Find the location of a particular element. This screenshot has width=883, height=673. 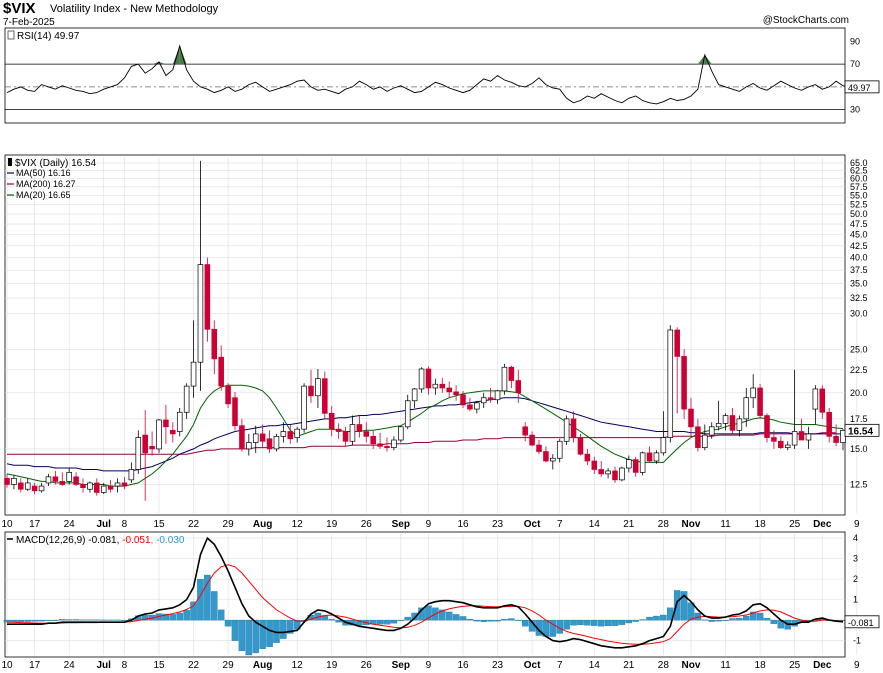

rsi-last-value-text: 49.97 is located at coordinates (859, 88).